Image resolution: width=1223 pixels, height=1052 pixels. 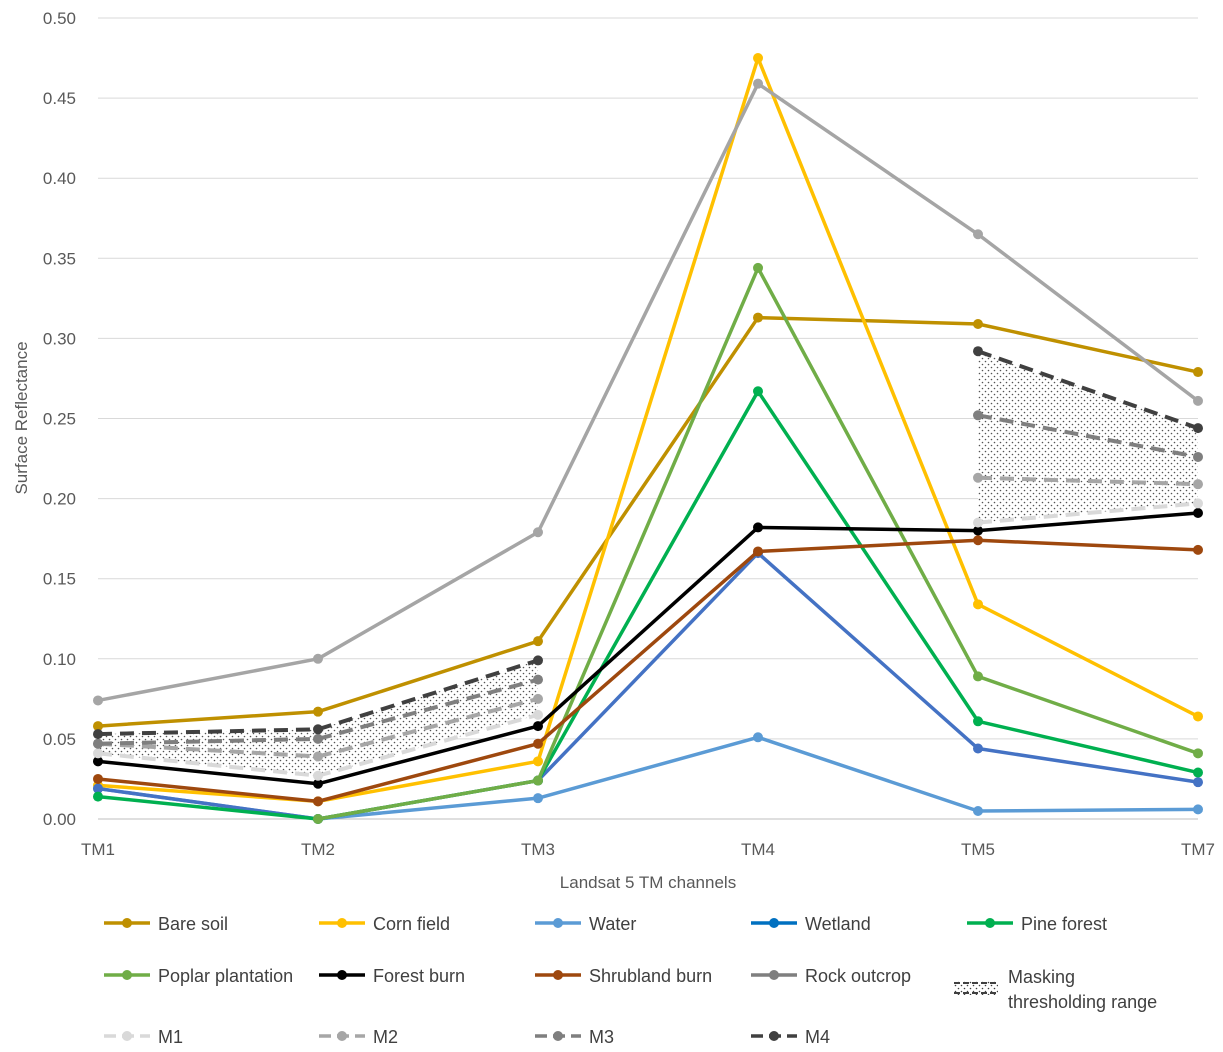 I want to click on legend-item-shrubland-burn: Shrubland burn, so click(x=623, y=976).